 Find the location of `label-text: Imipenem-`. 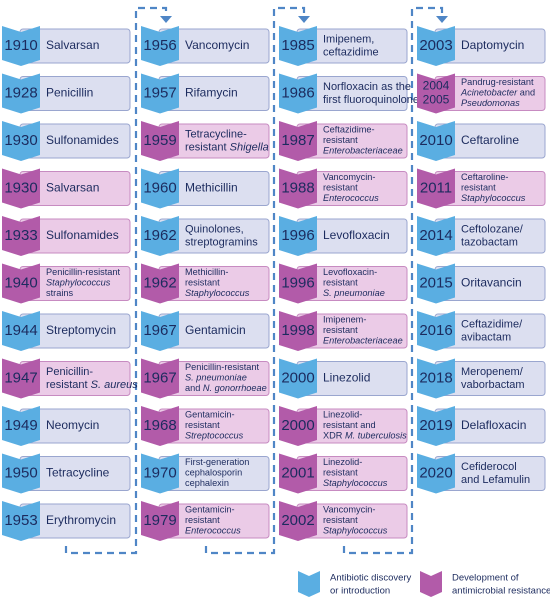

label-text: Imipenem- is located at coordinates (344, 320).